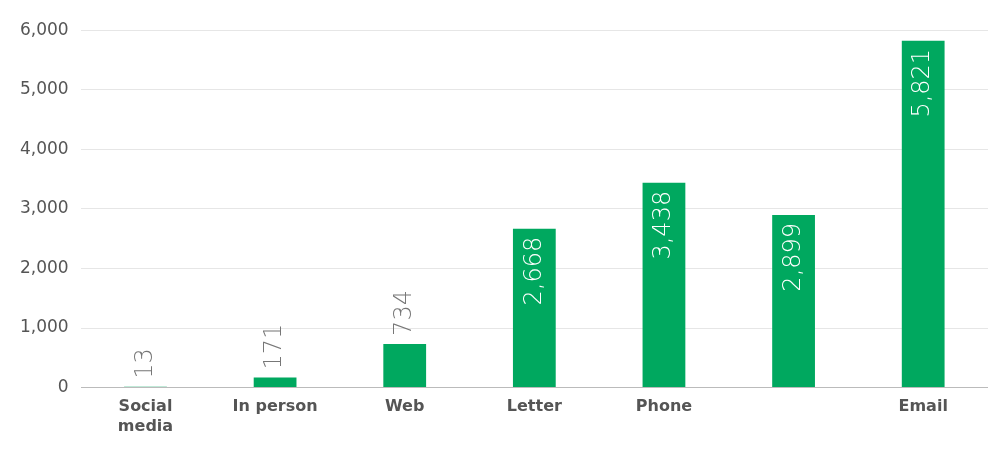 The width and height of the screenshot is (1006, 454). I want to click on data-label: 2,899, so click(791, 257).